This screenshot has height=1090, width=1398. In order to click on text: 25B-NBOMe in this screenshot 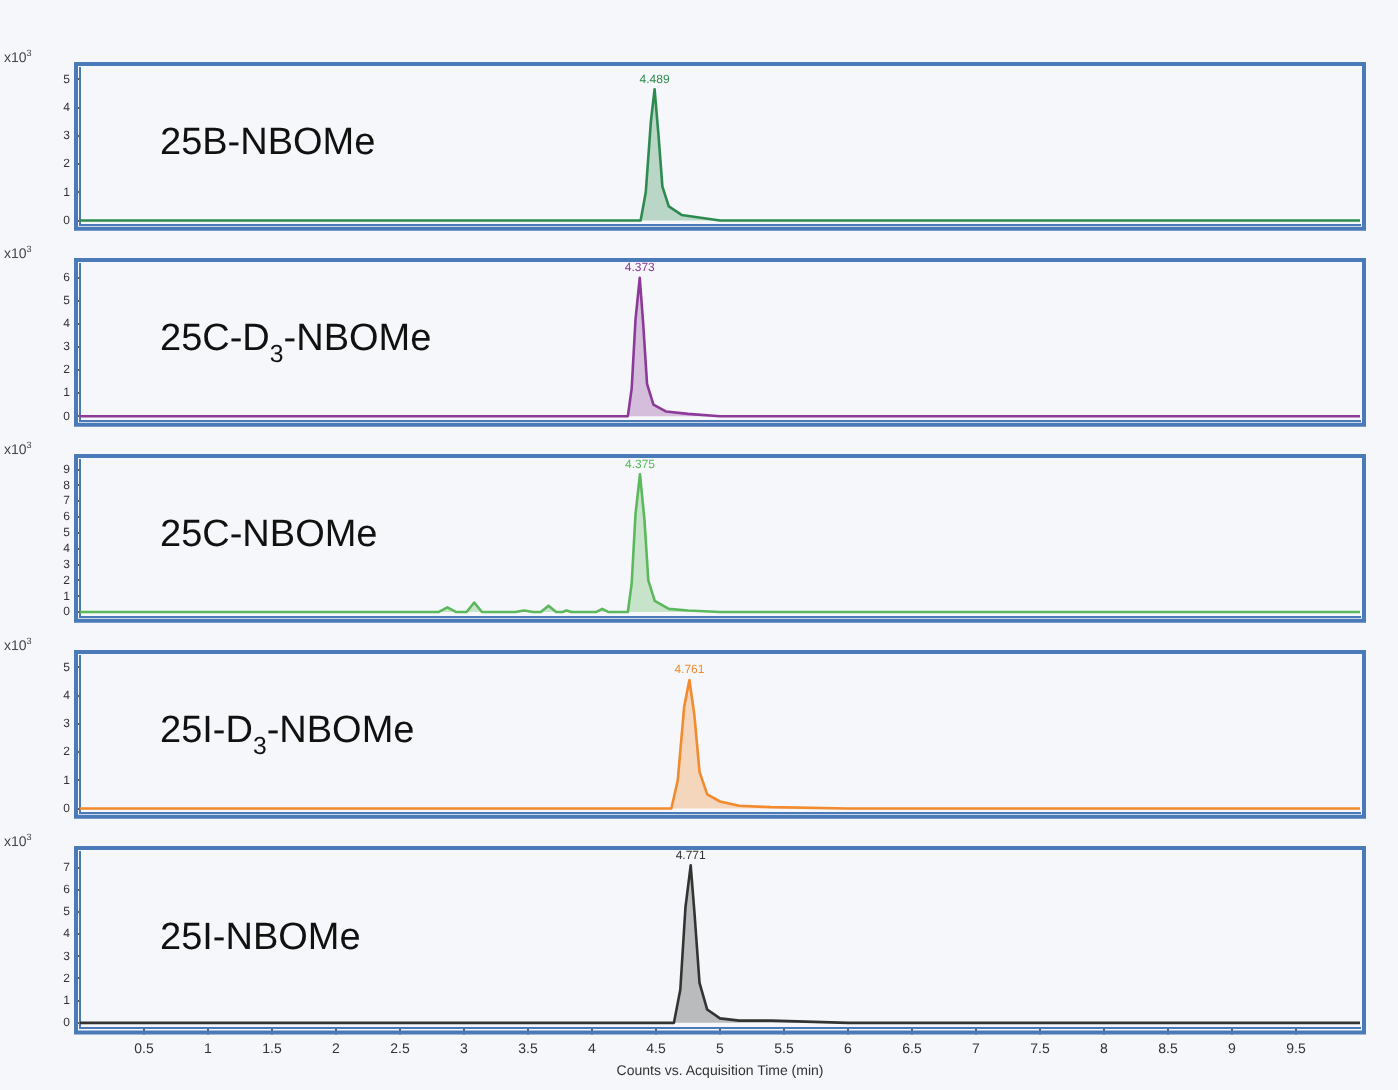, I will do `click(268, 143)`.